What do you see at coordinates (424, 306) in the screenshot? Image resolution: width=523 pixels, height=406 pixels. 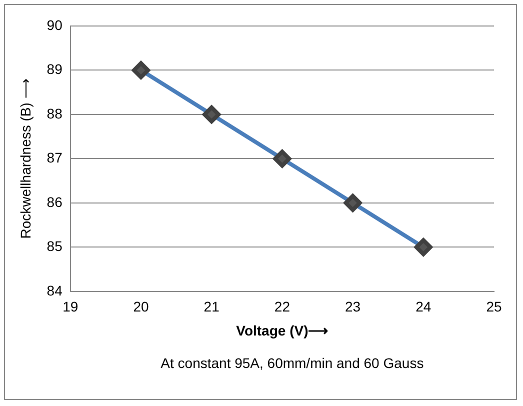 I see `x-tick-label: 24` at bounding box center [424, 306].